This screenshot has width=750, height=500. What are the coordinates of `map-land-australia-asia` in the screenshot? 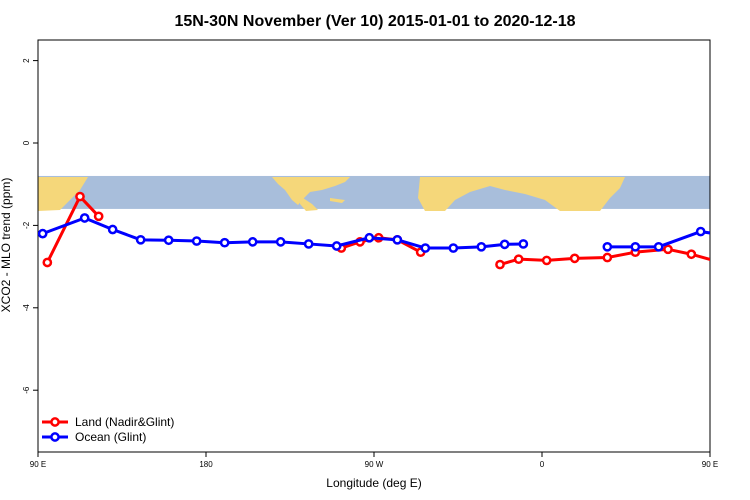 It's located at (63, 194).